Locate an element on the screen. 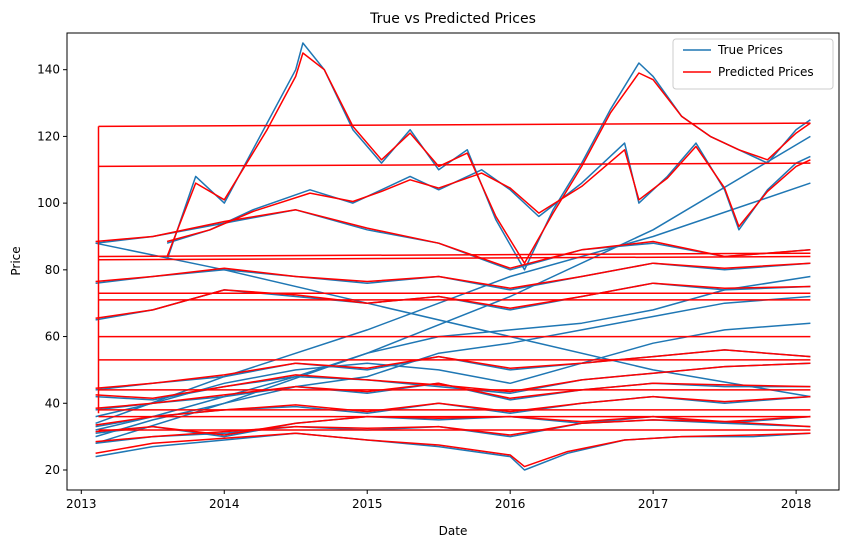  legend: True Prices Predicted Prices is located at coordinates (753, 64).